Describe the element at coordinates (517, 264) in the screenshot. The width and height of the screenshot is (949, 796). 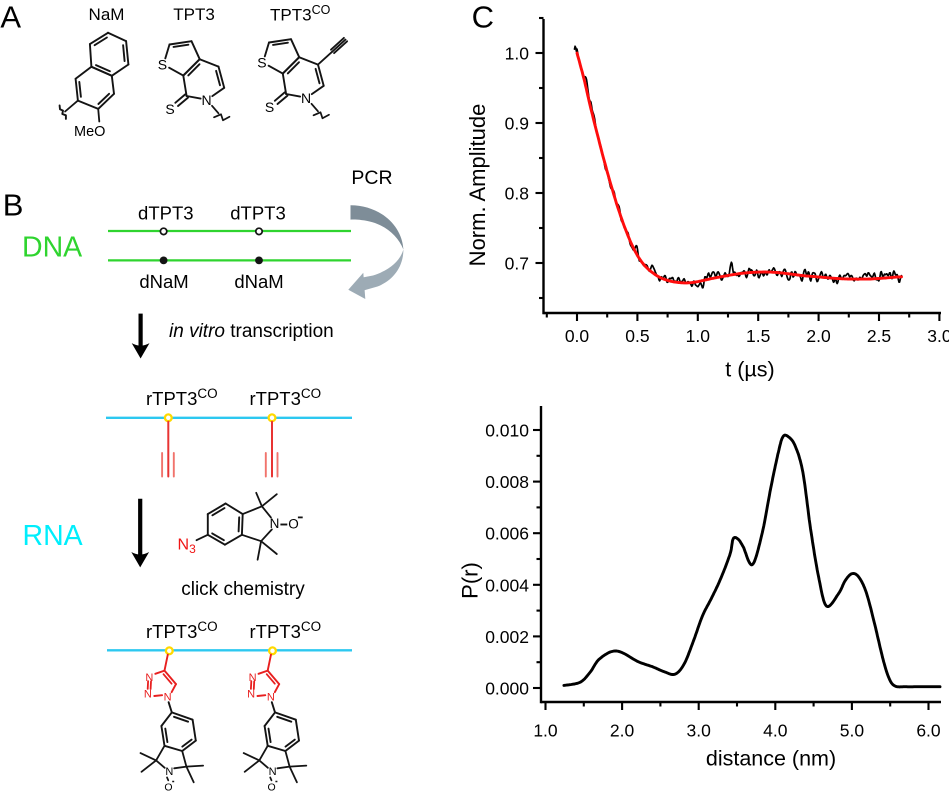
I see `svg-text: 0.7` at that location.